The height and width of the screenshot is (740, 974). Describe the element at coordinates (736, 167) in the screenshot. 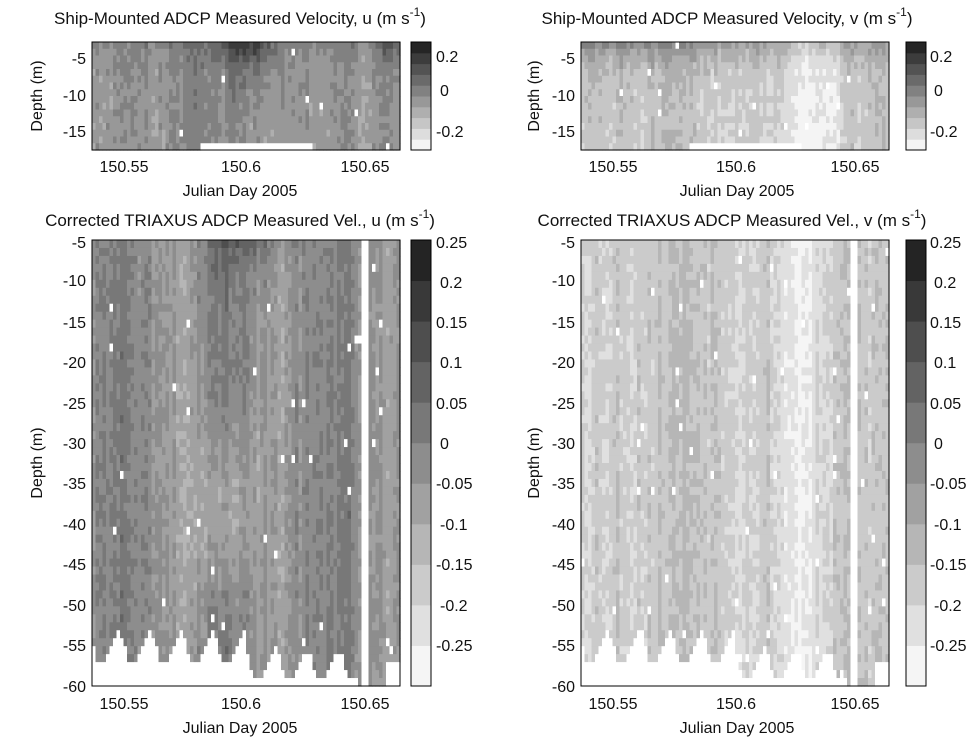

I see `x-tick-label: 150.6` at that location.